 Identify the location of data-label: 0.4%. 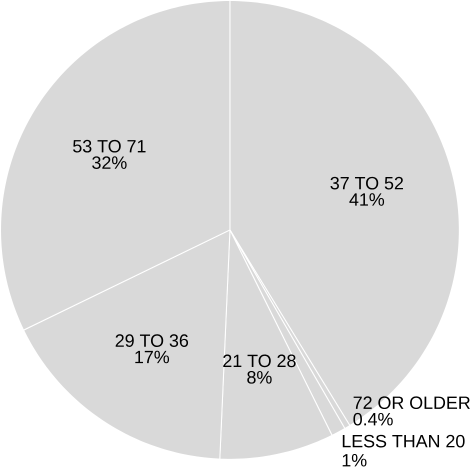
(373, 419).